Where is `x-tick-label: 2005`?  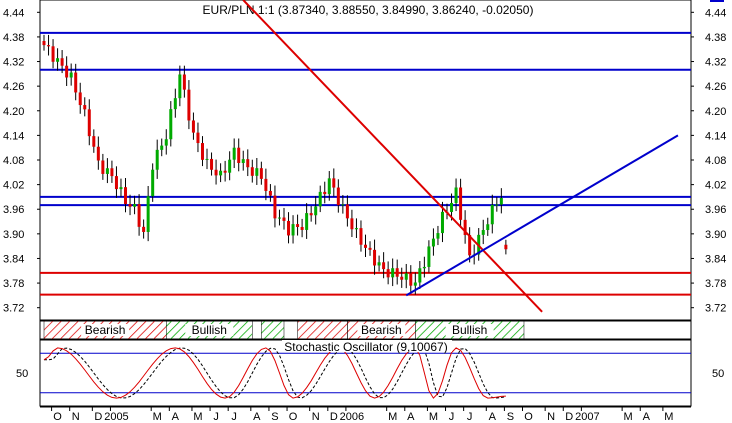
x-tick-label: 2005 is located at coordinates (116, 417).